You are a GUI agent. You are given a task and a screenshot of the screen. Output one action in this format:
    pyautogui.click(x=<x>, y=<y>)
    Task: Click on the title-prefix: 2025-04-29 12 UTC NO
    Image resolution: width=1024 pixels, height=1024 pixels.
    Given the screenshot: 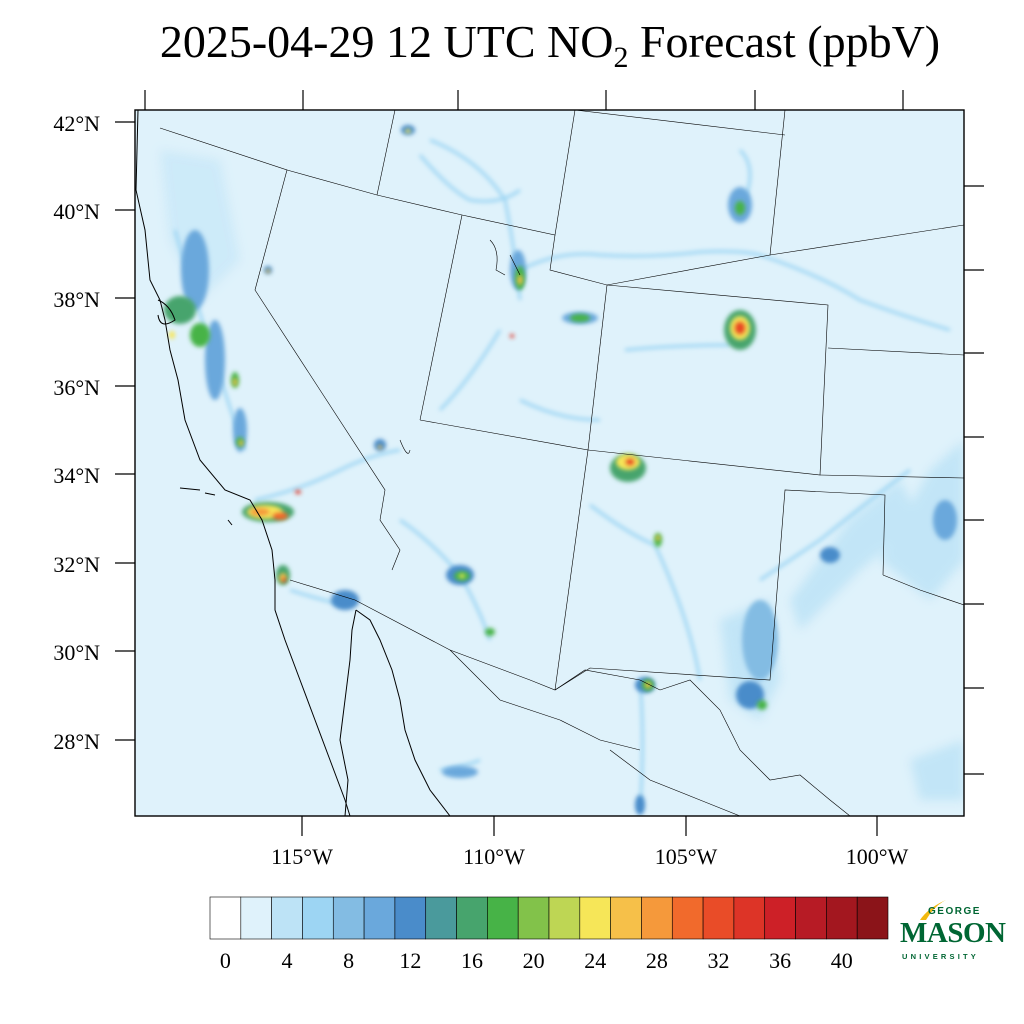 What is the action you would take?
    pyautogui.click(x=386, y=41)
    